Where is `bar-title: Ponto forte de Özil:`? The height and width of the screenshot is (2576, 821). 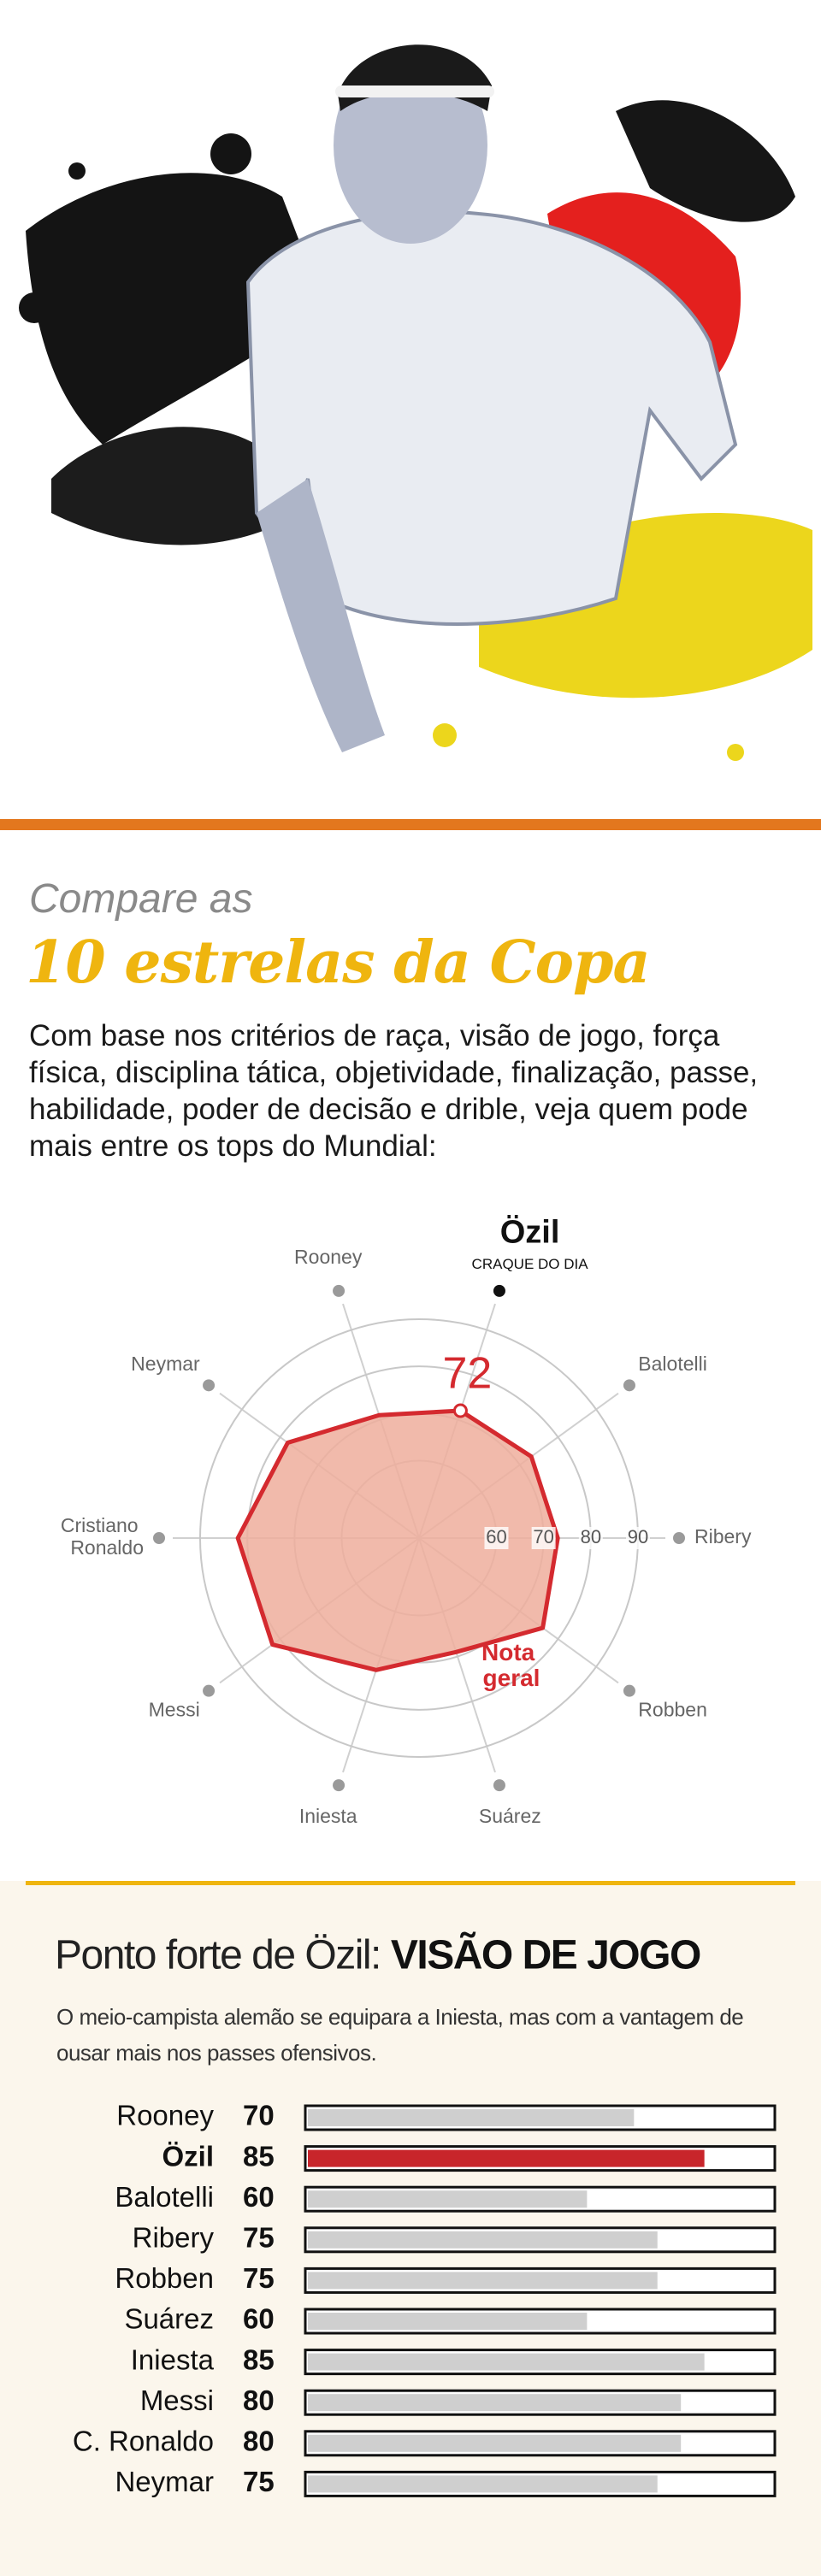
bar-title: Ponto forte de Özil: is located at coordinates (218, 1956).